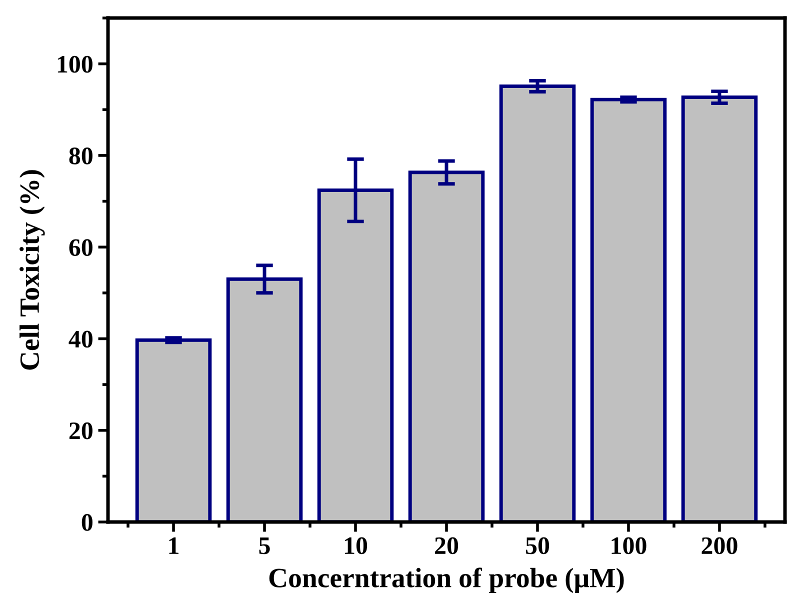 This screenshot has height=614, width=798. What do you see at coordinates (264, 546) in the screenshot?
I see `x-tick-label: 5` at bounding box center [264, 546].